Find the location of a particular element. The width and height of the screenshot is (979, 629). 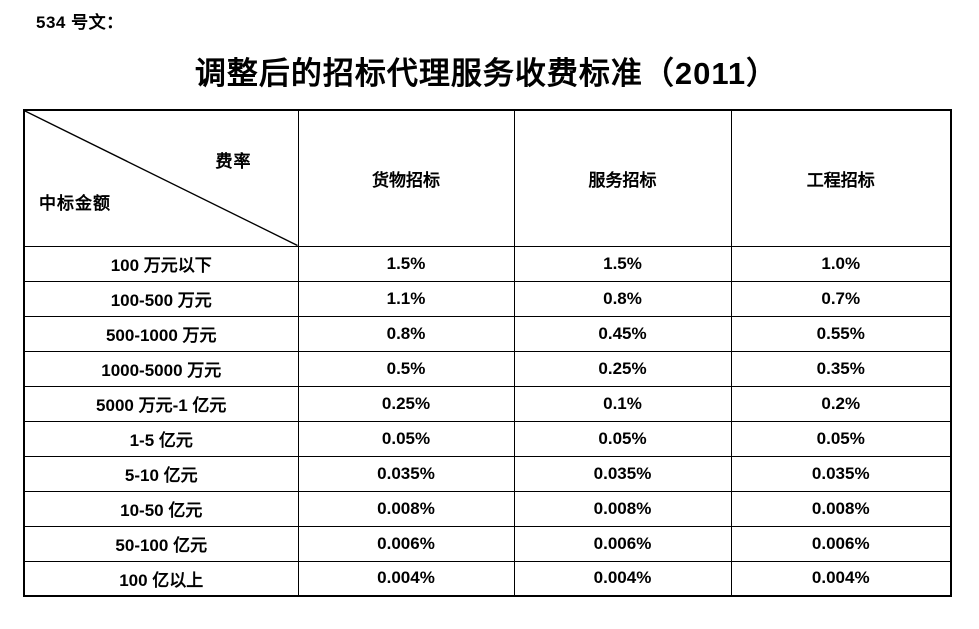

table-row: 100 亿以上 0.004% 0.004% 0.004% is located at coordinates (487, 578).